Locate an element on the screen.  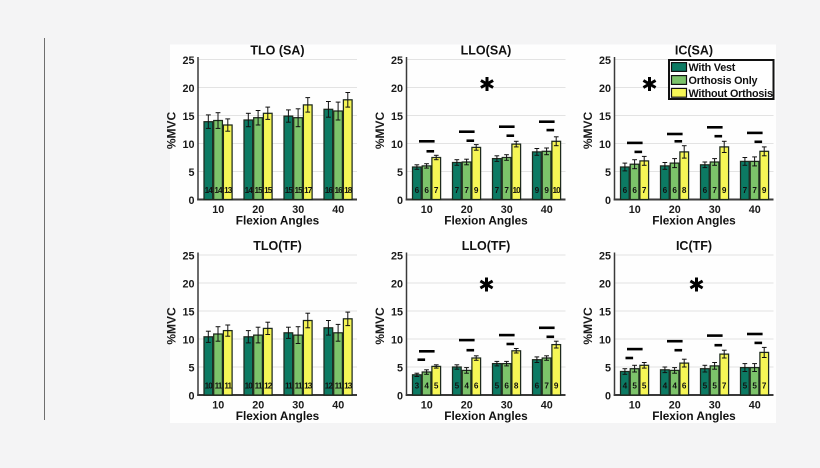
svg-text: IC(TF) is located at coordinates (694, 246).